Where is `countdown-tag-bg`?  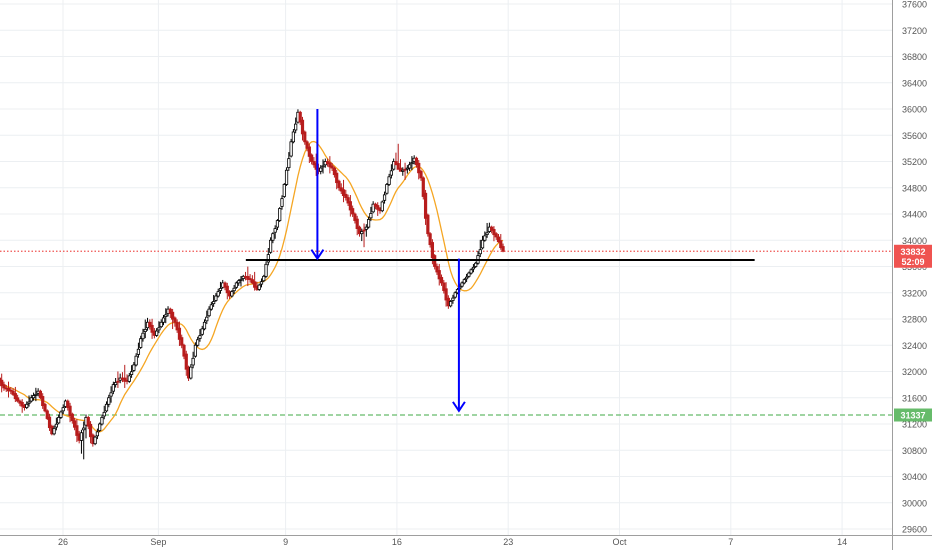 countdown-tag-bg is located at coordinates (913, 261).